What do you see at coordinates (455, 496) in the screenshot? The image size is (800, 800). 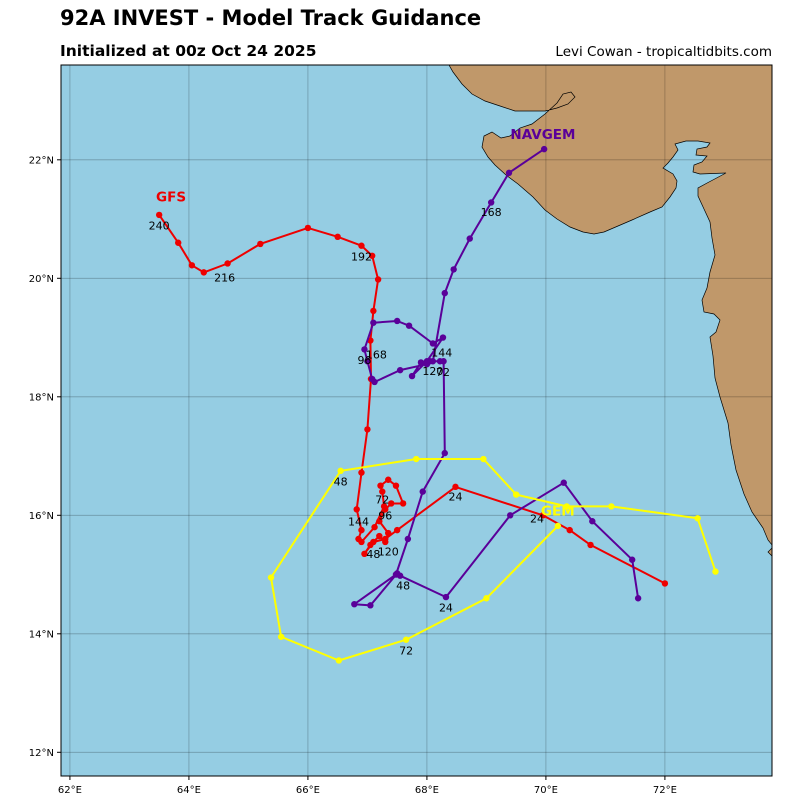 I see `hour-label-gfs: 24` at bounding box center [455, 496].